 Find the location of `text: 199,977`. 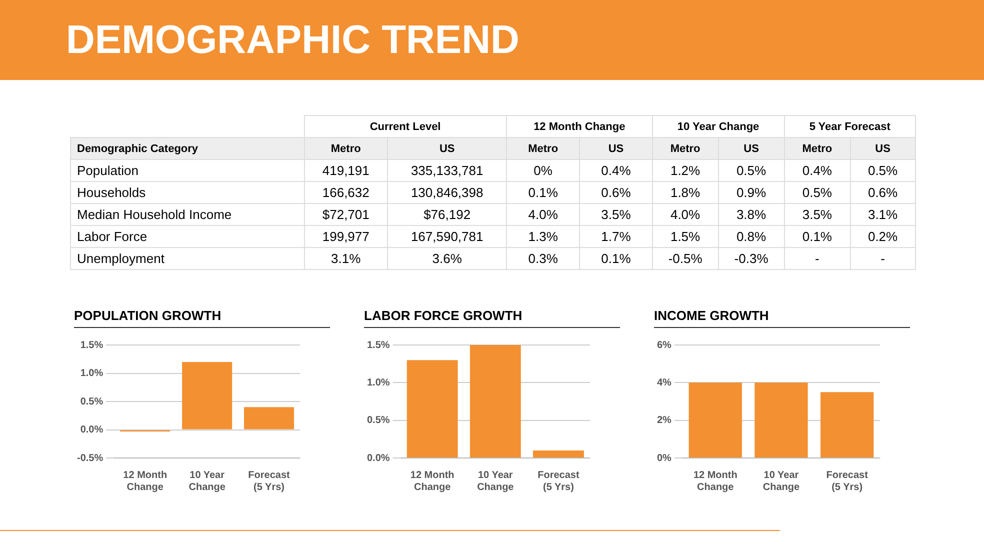

text: 199,977 is located at coordinates (346, 236).